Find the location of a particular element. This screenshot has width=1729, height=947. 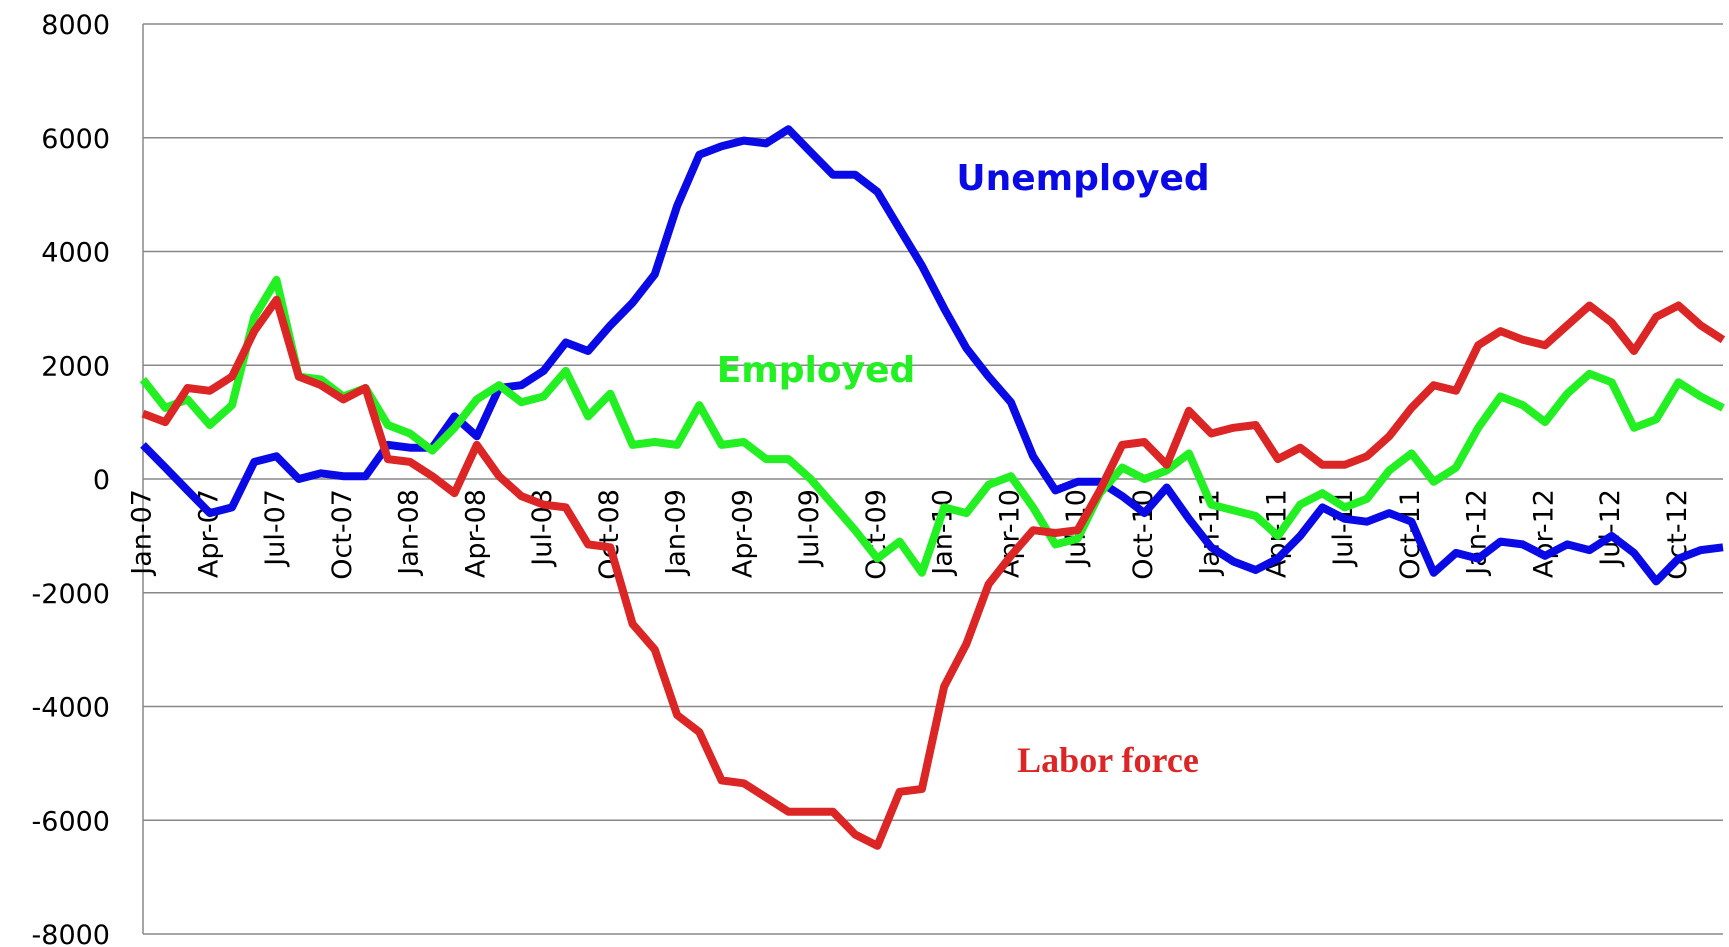

x-tick-label: Oct-09 is located at coordinates (876, 534).